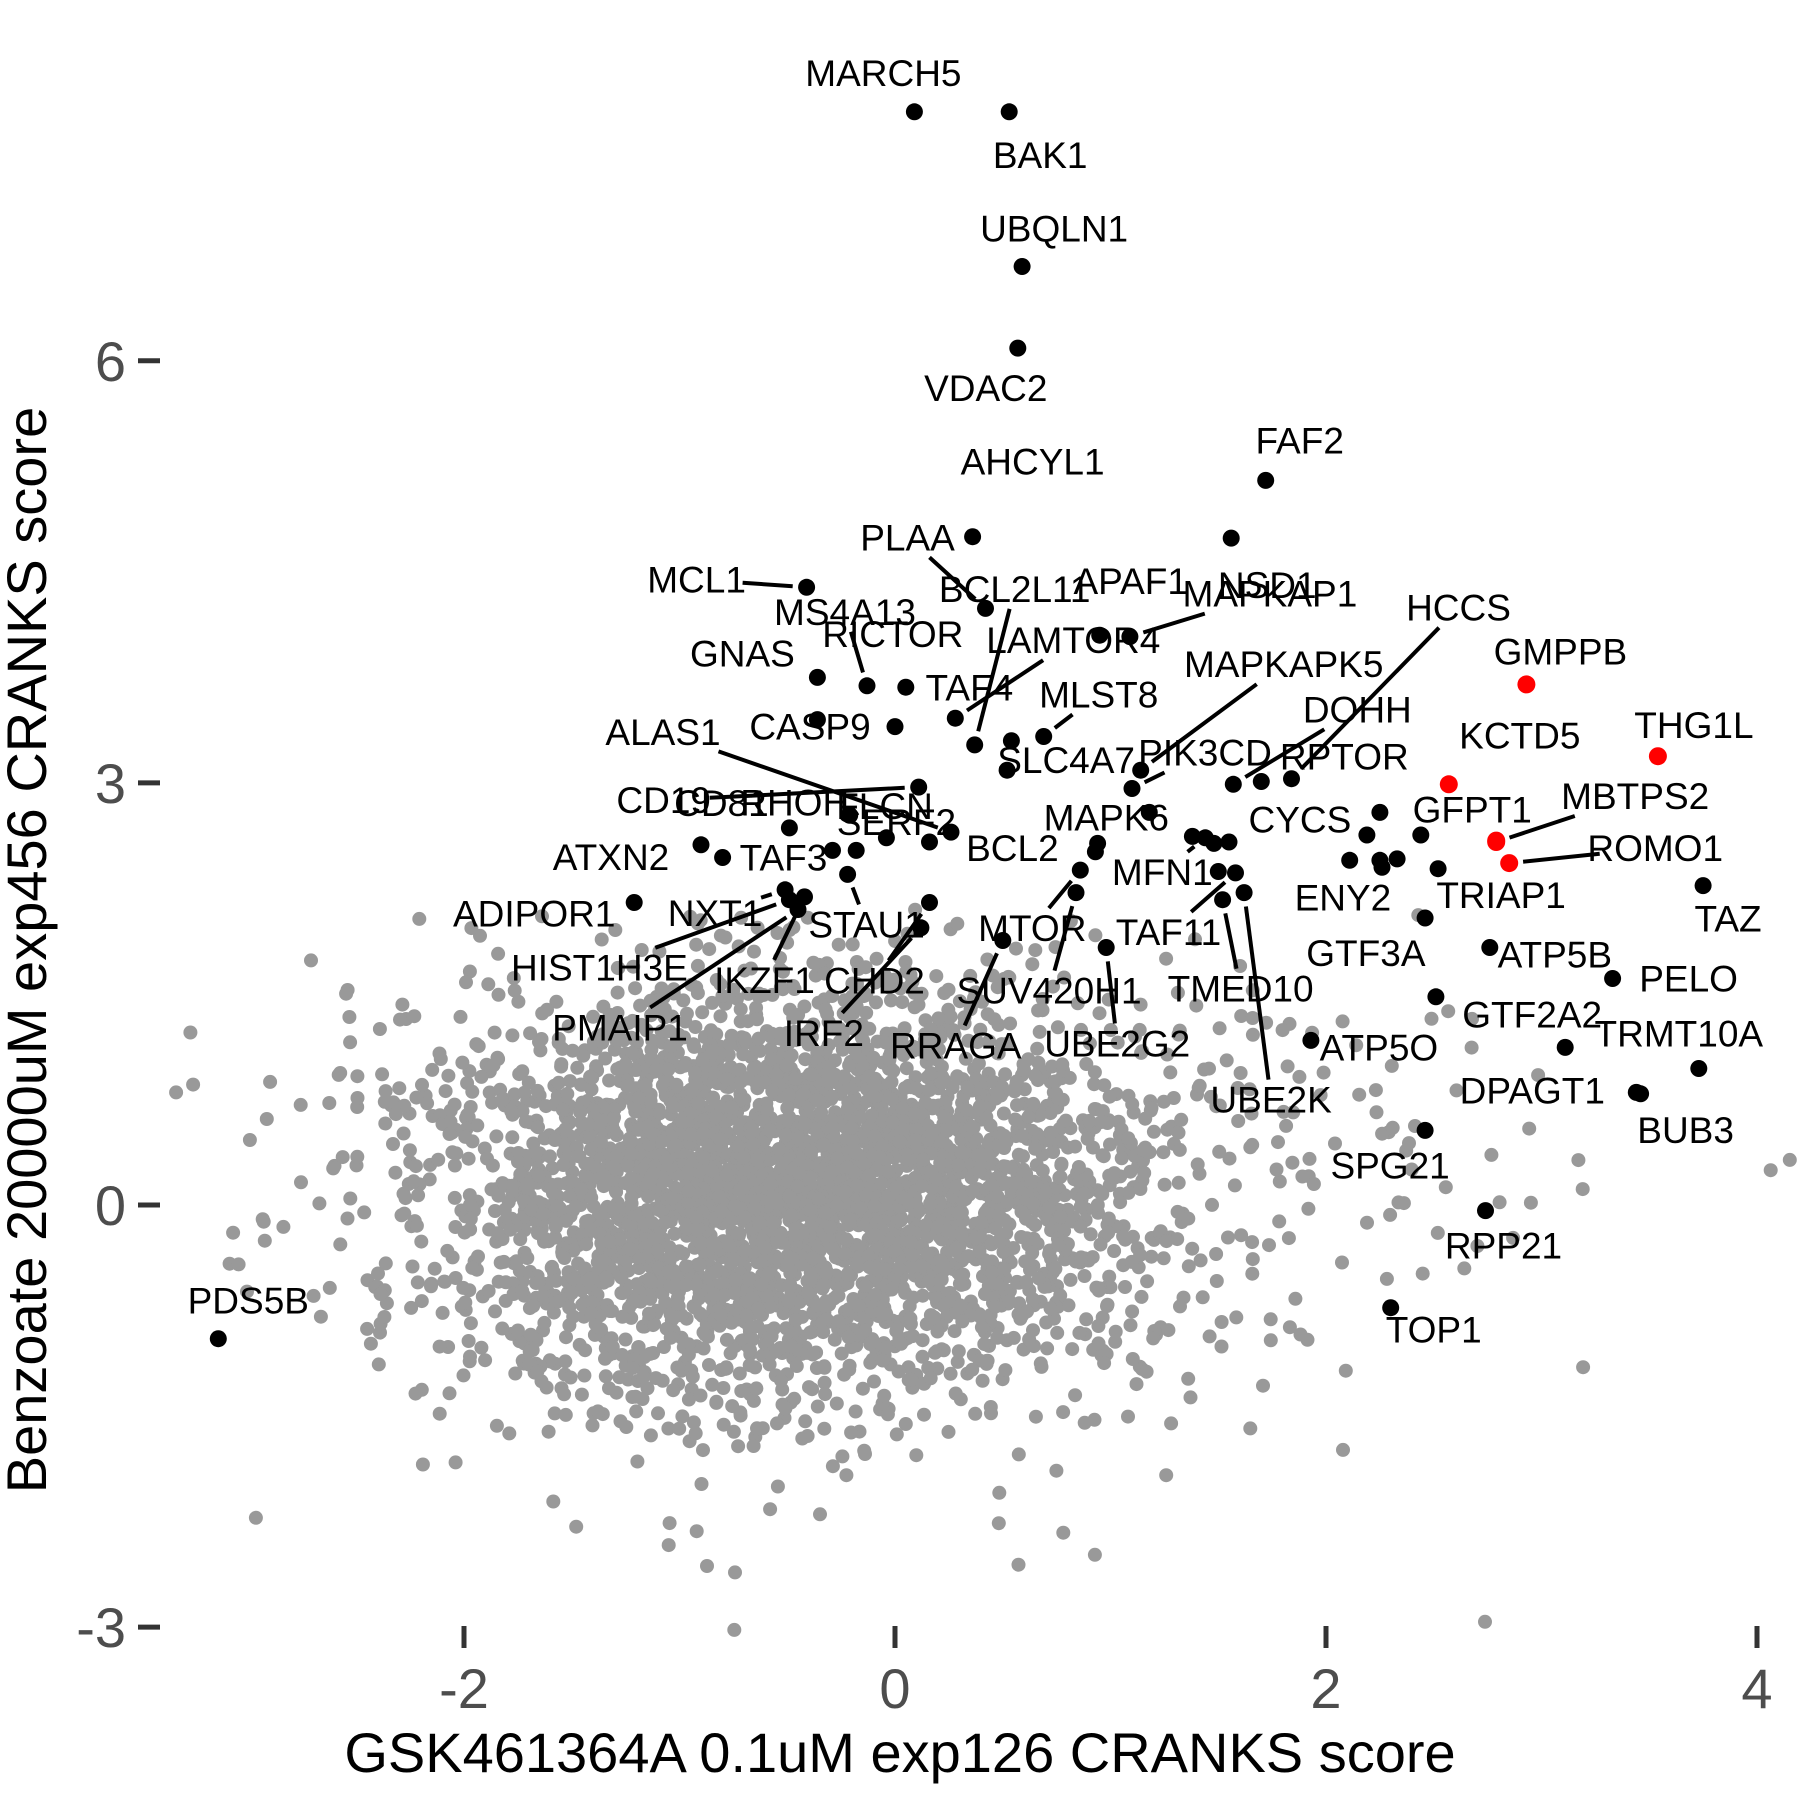 Image resolution: width=1800 pixels, height=1800 pixels. What do you see at coordinates (970, 688) in the screenshot?
I see `gene-label: TAF4` at bounding box center [970, 688].